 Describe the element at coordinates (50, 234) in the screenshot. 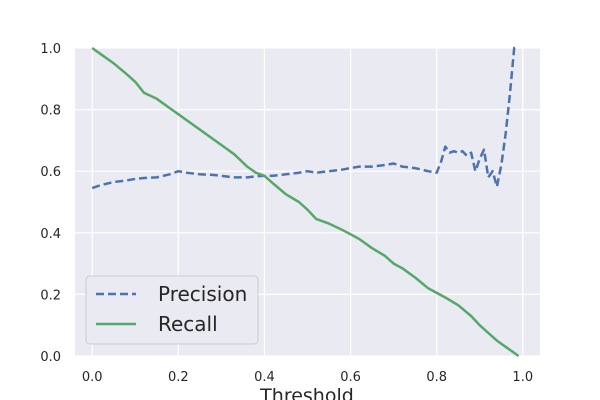

I see `y-tick-label: 0.4` at that location.